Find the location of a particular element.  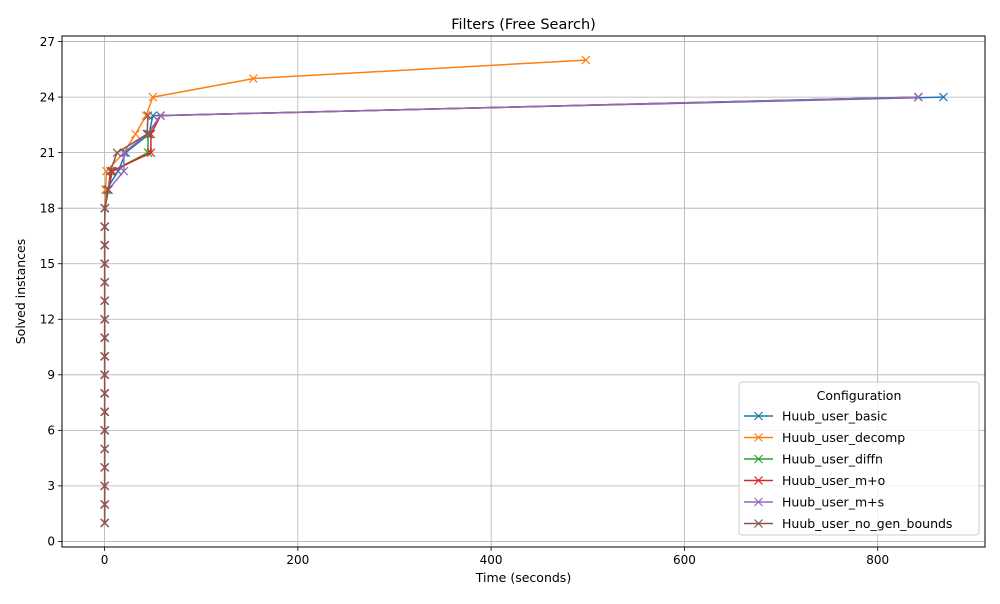

legend-box is located at coordinates (859, 458).